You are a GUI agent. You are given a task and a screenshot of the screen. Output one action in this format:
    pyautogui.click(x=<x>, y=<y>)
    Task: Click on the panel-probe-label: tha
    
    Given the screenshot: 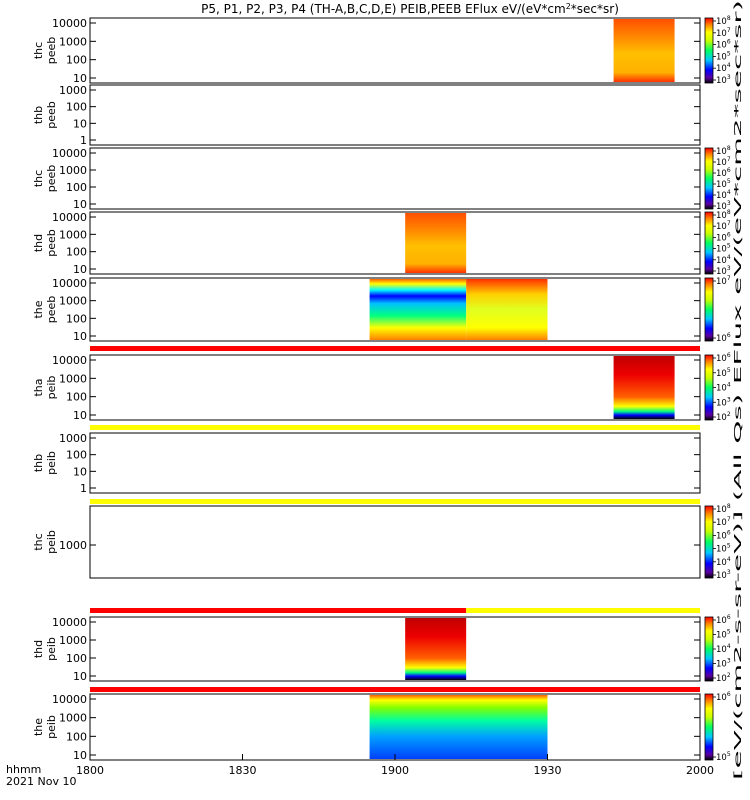 What is the action you would take?
    pyautogui.click(x=38, y=387)
    